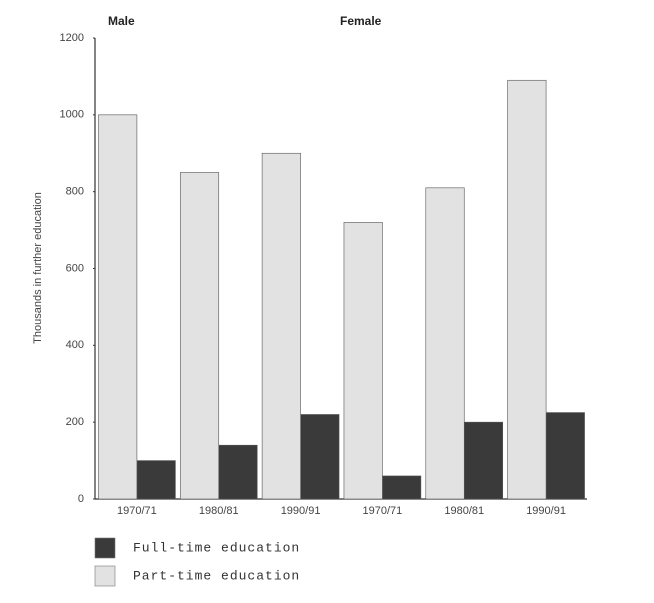 The width and height of the screenshot is (654, 603). Describe the element at coordinates (361, 21) in the screenshot. I see `group-label: Female` at that location.